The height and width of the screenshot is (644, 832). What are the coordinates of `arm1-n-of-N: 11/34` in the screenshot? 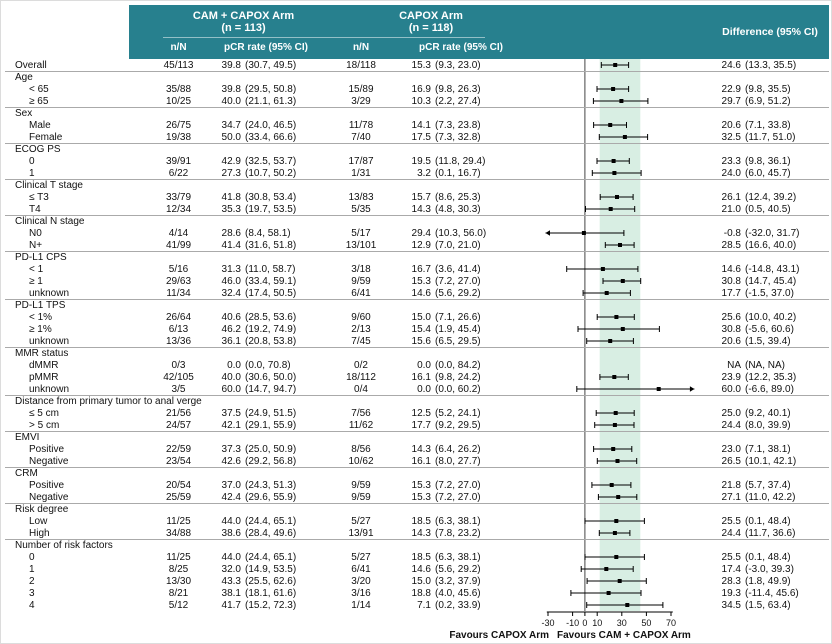 It's located at (178, 293).